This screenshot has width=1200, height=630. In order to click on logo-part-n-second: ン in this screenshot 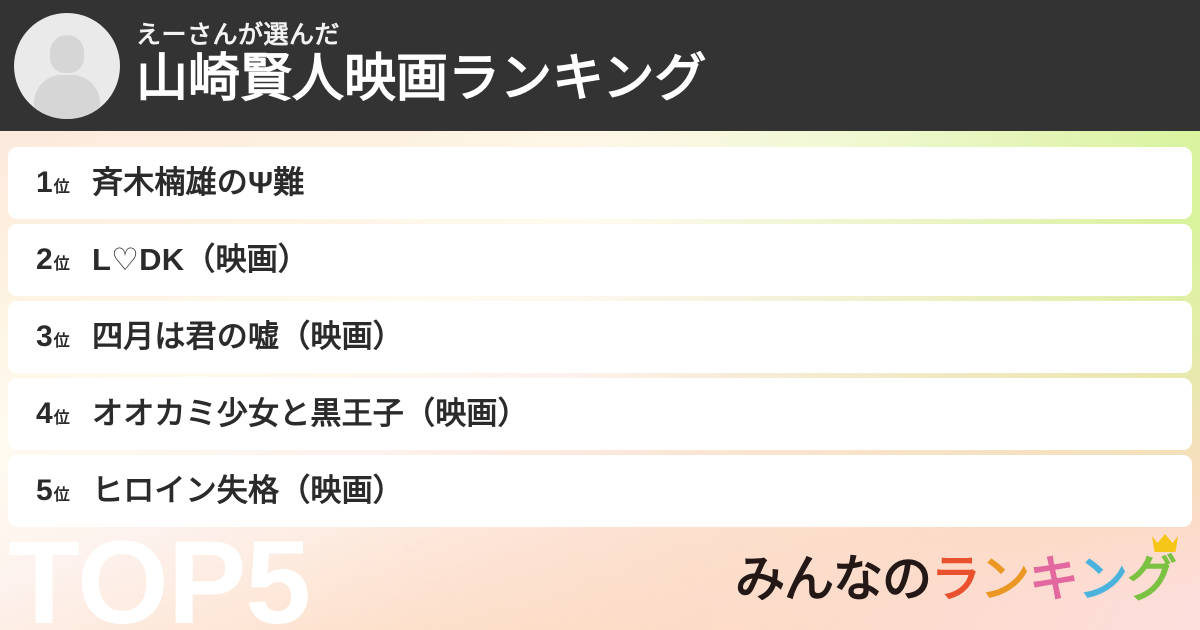, I will do `click(1103, 579)`.